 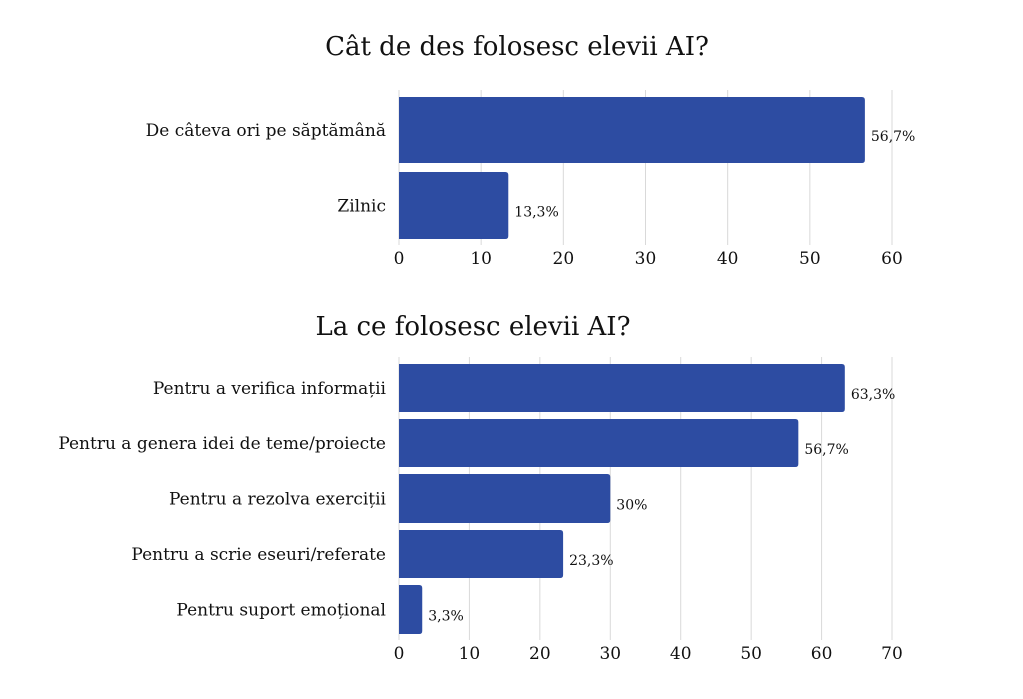 I want to click on data-label: 63,3%, so click(x=873, y=395).